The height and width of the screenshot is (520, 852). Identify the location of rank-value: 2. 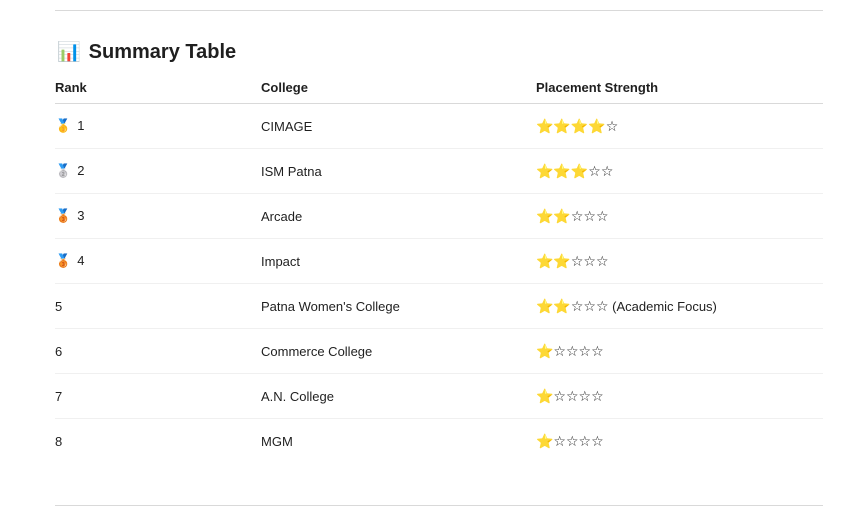
(81, 170).